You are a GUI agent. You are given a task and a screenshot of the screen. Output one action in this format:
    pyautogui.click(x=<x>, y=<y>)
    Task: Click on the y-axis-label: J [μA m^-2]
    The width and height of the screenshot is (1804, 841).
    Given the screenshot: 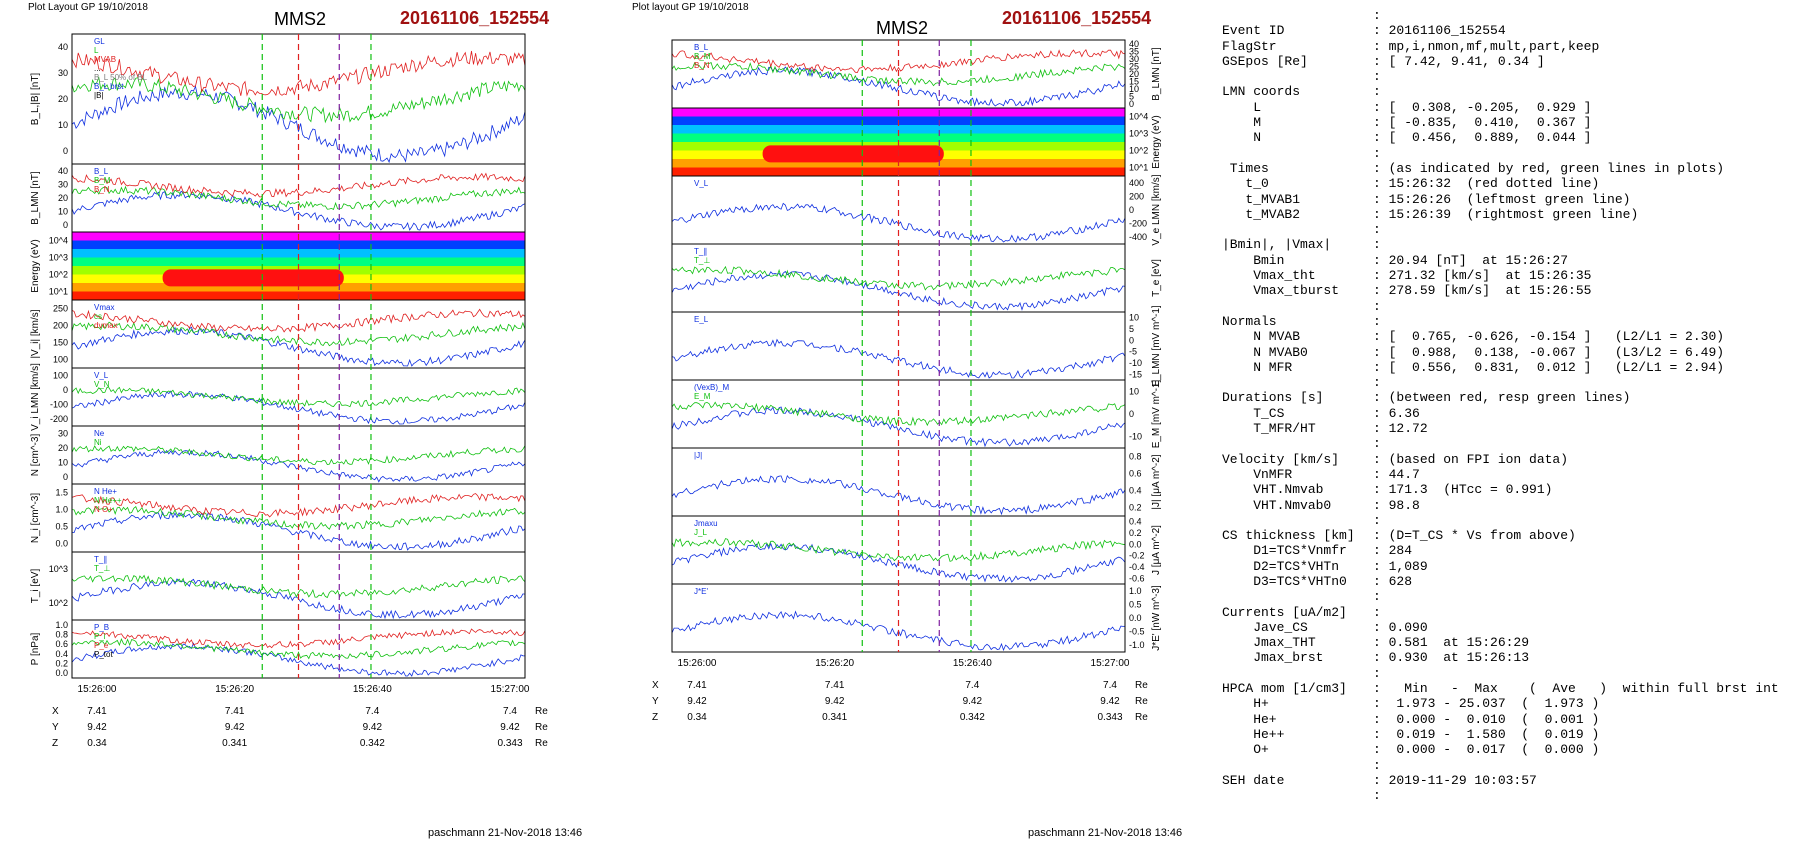 What is the action you would take?
    pyautogui.click(x=1156, y=550)
    